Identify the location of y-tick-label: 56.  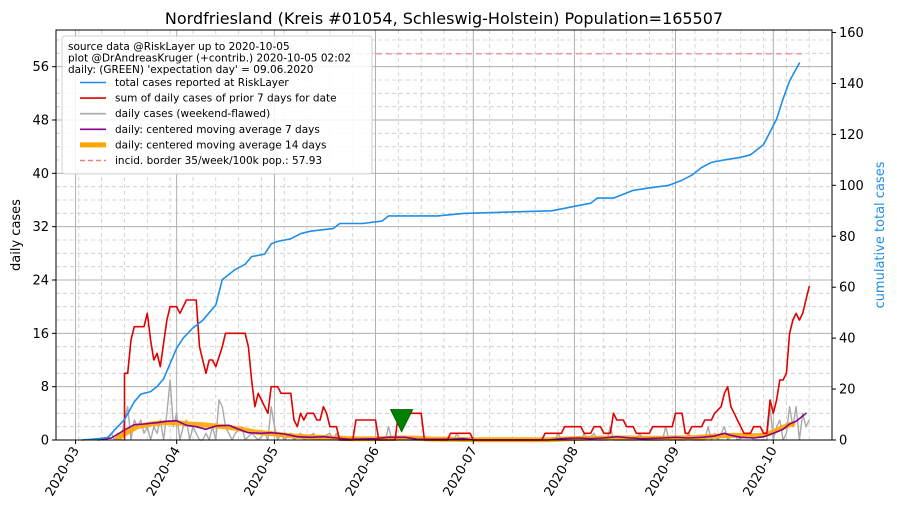
(40, 67).